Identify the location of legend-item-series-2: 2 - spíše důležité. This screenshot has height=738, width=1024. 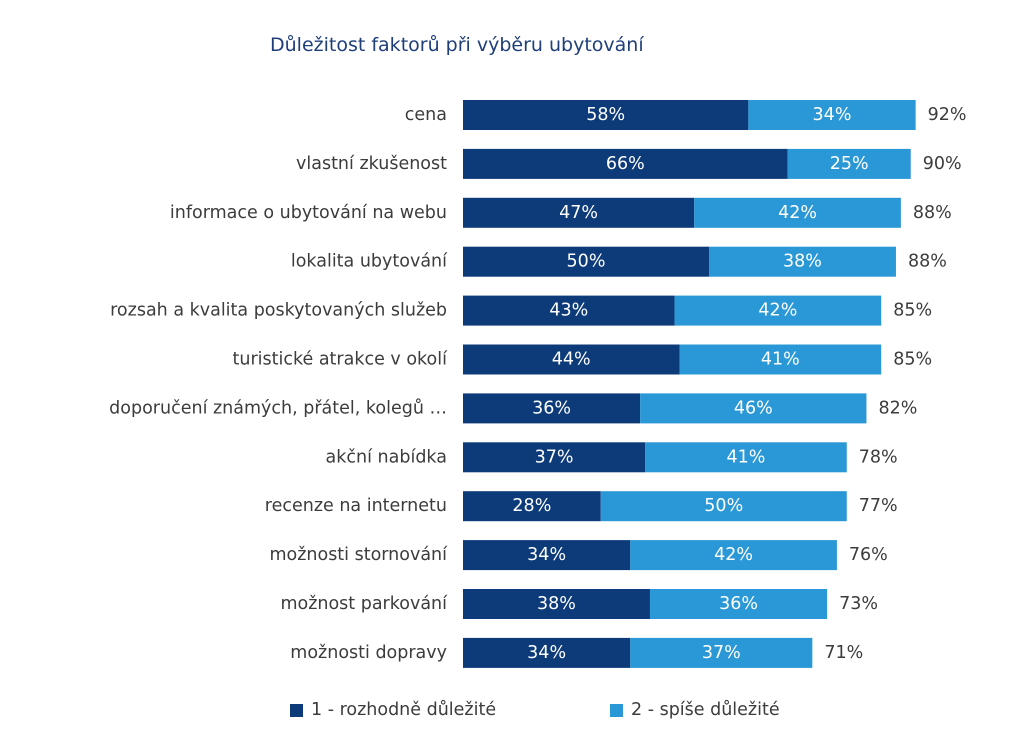
(695, 710).